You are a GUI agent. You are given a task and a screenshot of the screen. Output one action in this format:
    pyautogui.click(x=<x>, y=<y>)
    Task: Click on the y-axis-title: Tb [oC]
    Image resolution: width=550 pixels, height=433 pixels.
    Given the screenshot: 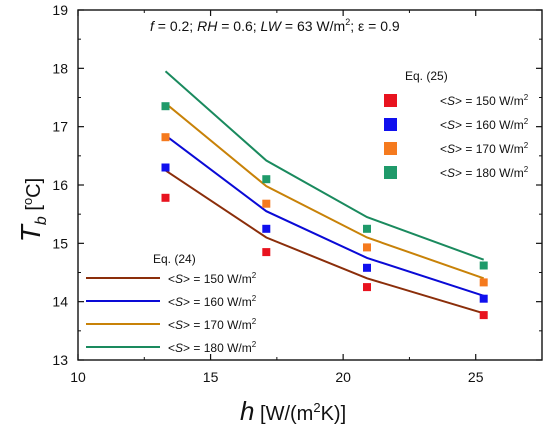 What is the action you would take?
    pyautogui.click(x=32, y=210)
    